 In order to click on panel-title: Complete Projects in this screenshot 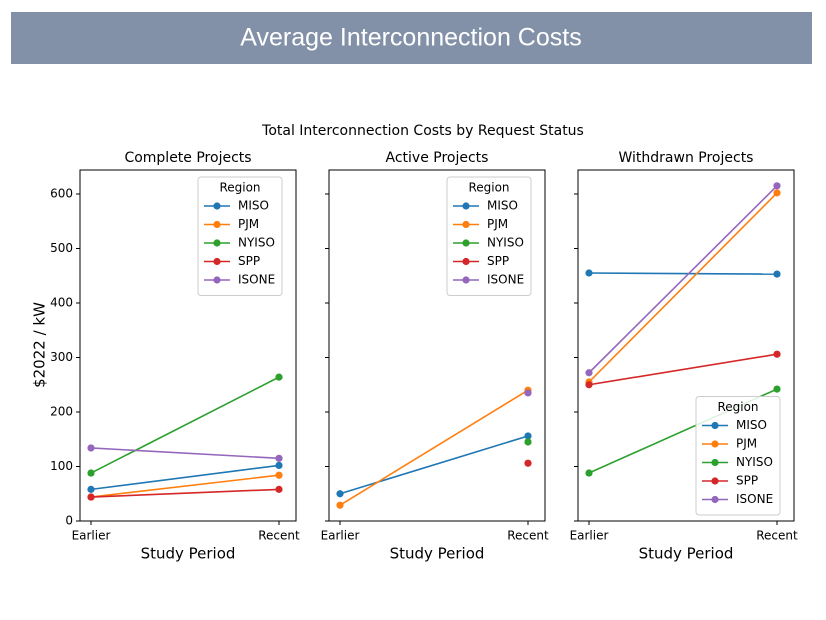, I will do `click(187, 158)`.